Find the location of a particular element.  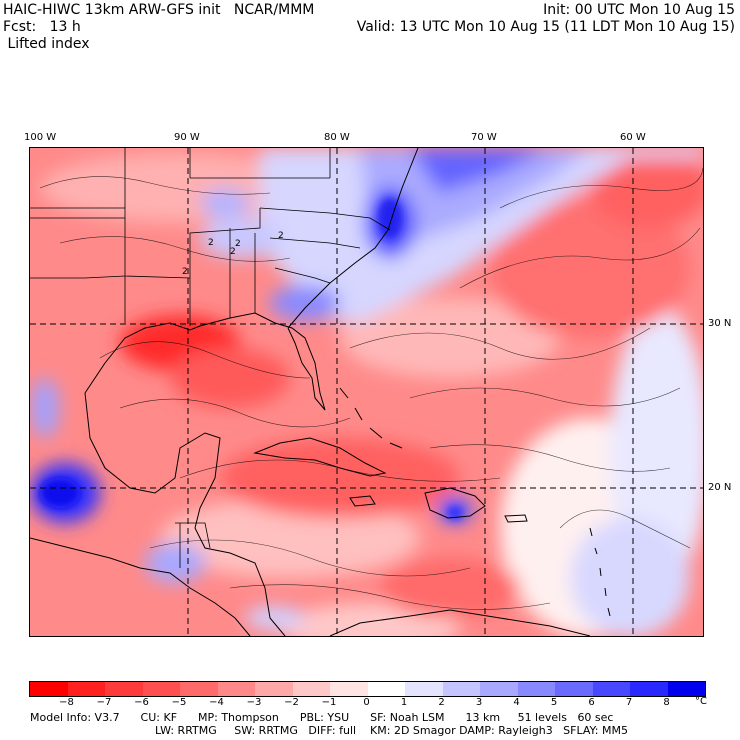

lon-label-90w: 90 W is located at coordinates (187, 137).